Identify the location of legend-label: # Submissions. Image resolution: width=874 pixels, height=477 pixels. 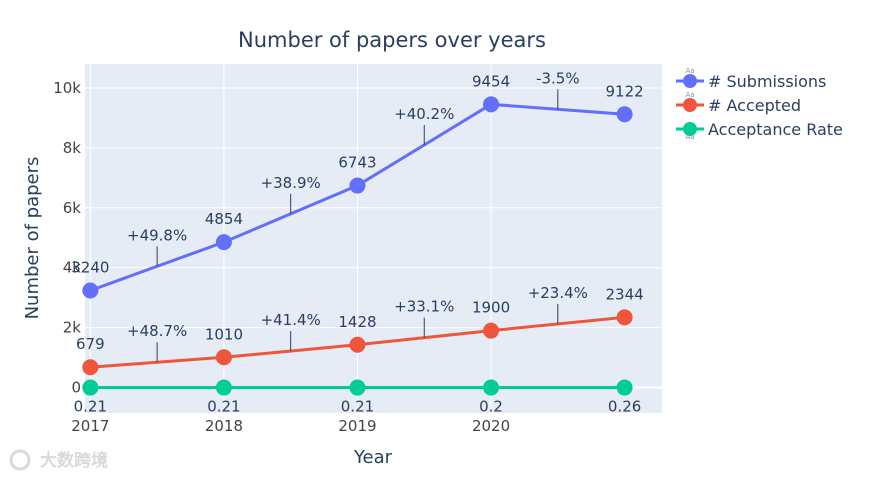
(767, 81).